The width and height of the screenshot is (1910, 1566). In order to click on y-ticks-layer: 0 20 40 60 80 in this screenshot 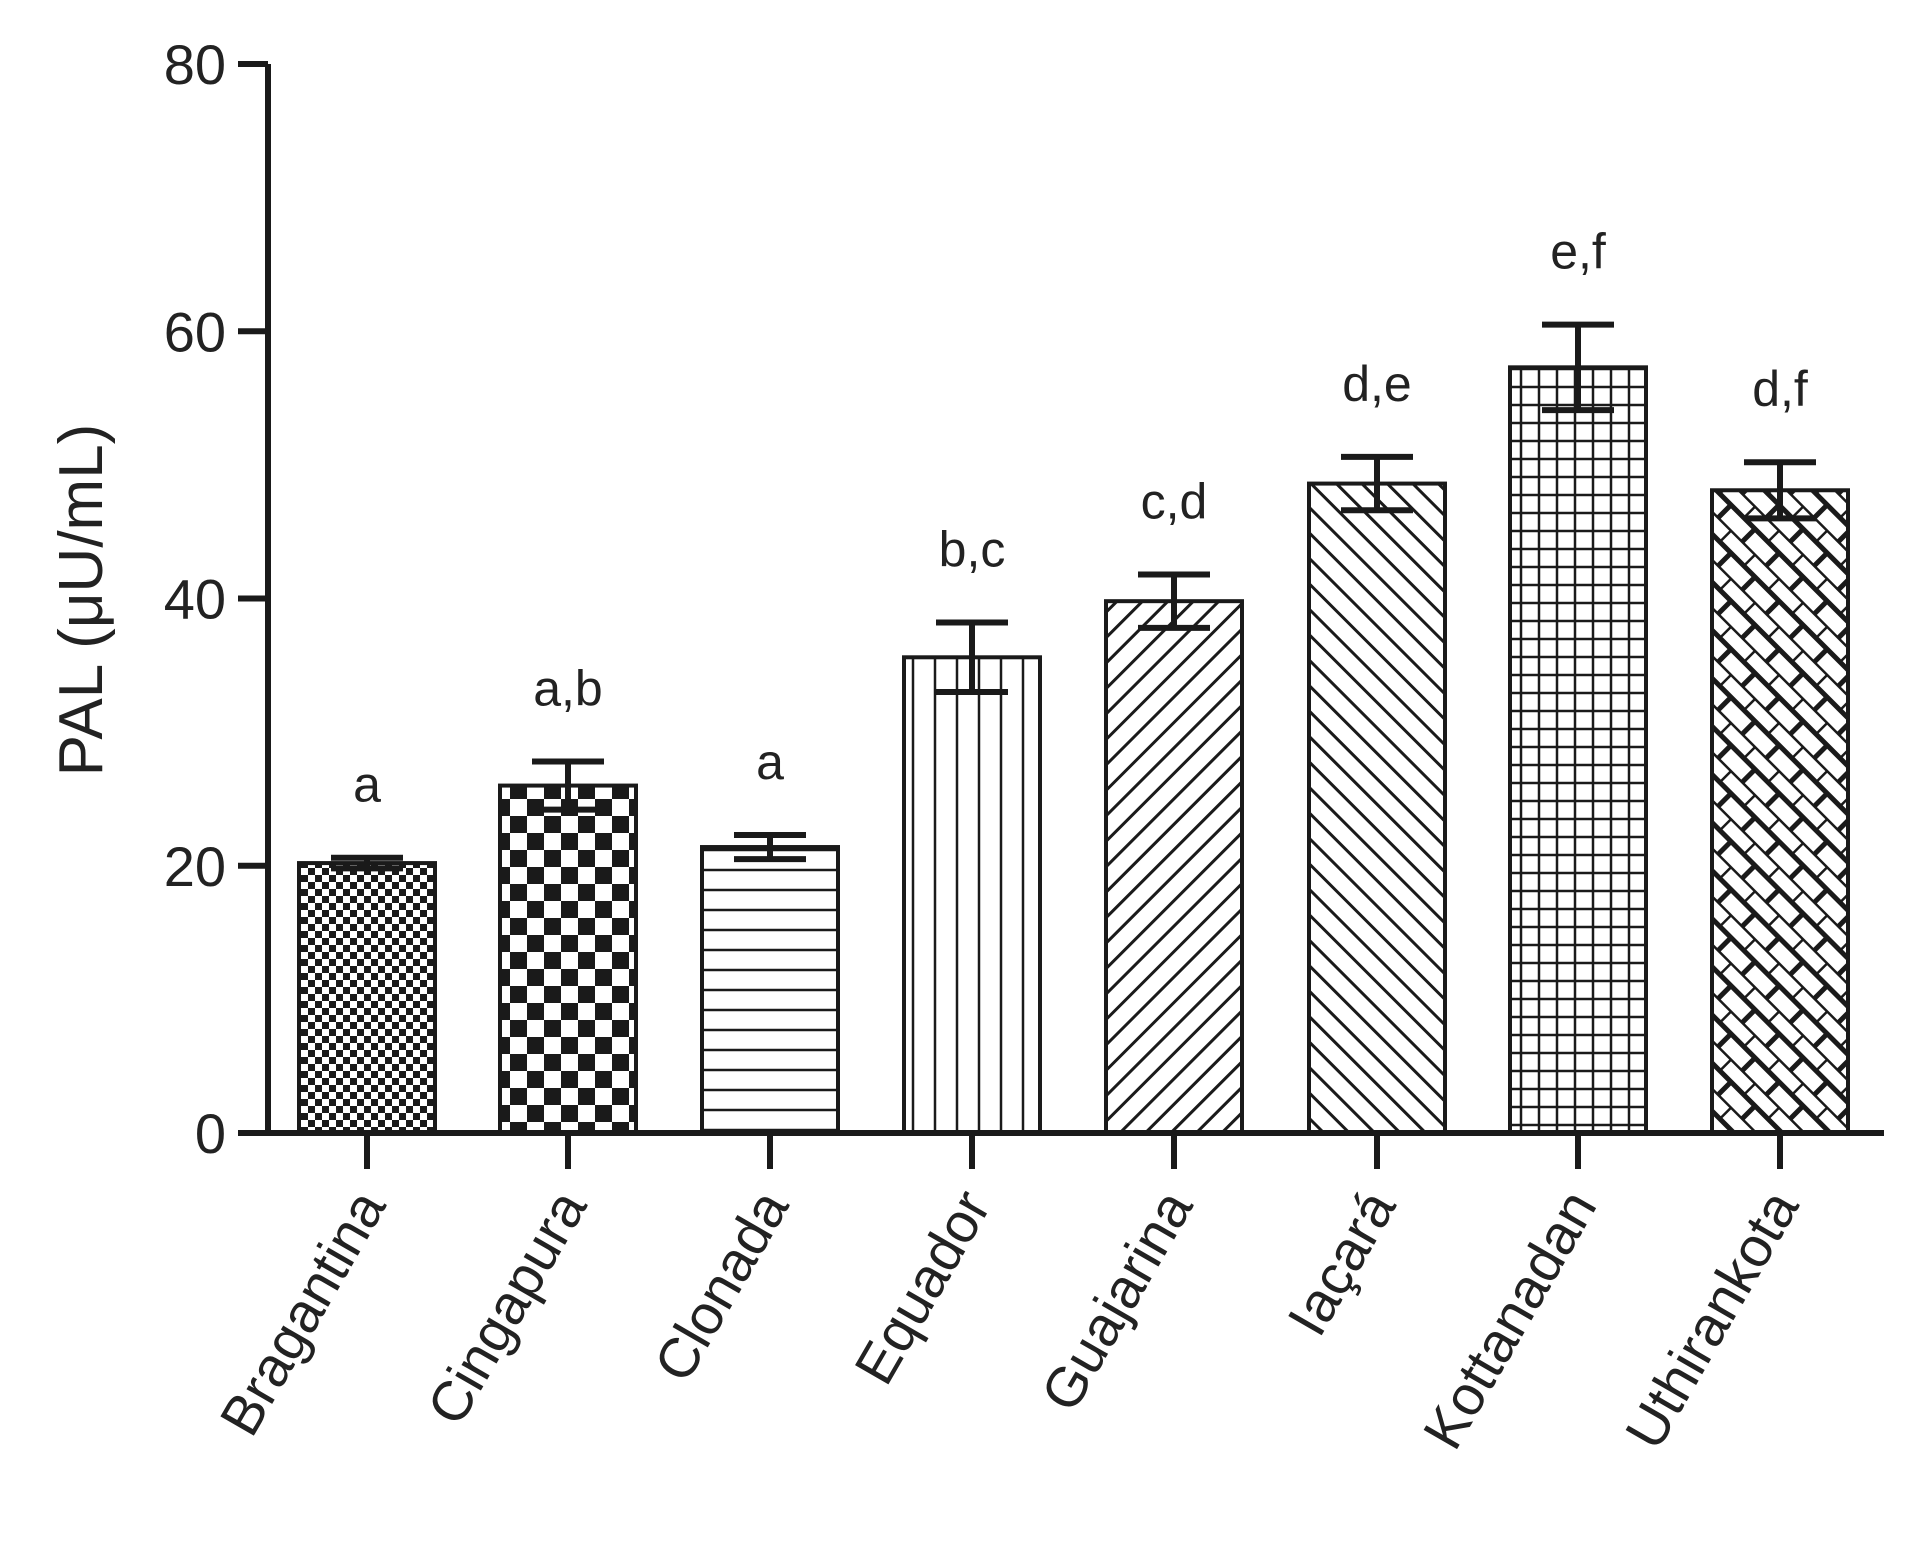, I will do `click(216, 599)`.